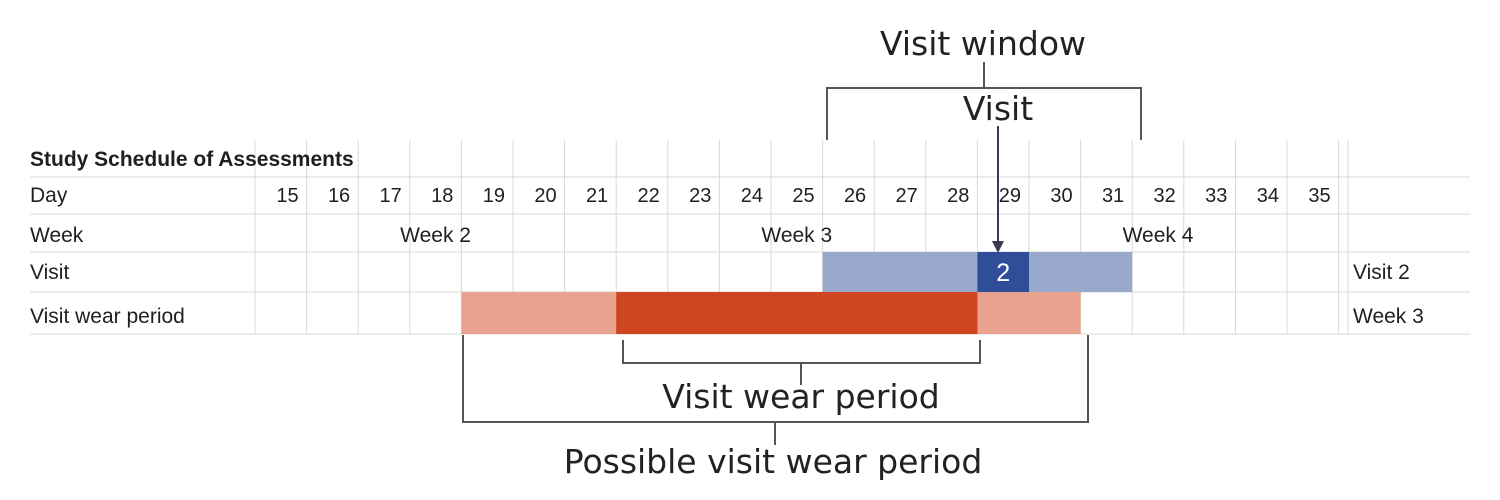 This screenshot has height=500, width=1500. I want to click on visit-arrow-head, so click(998, 247).